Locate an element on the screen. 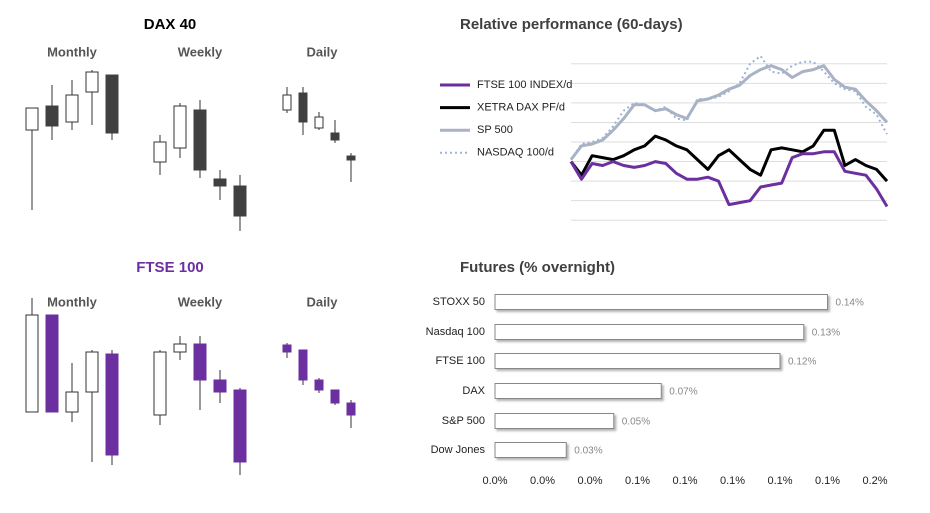 The height and width of the screenshot is (513, 930). category-label: S&P 500 is located at coordinates (463, 421).